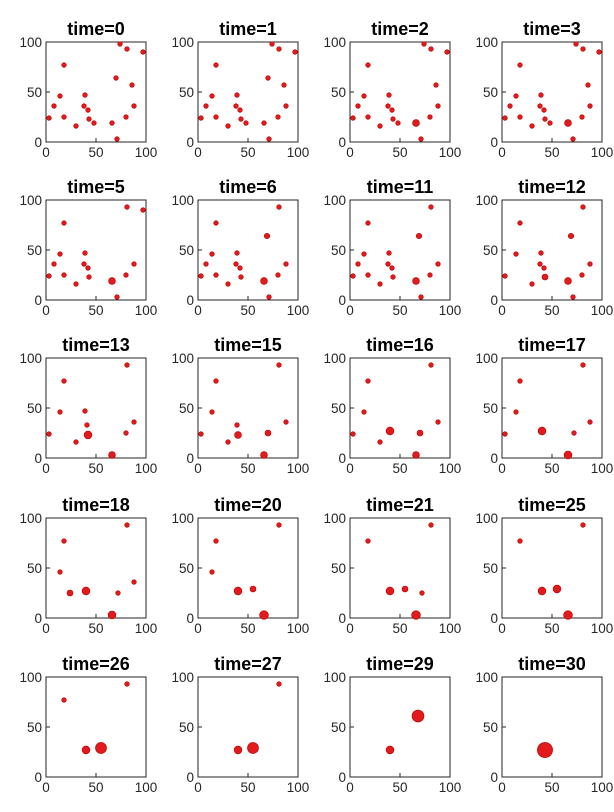 This screenshot has height=812, width=614. I want to click on panel-time-12: time=12 0 50 100 0 50 100, so click(544, 247).